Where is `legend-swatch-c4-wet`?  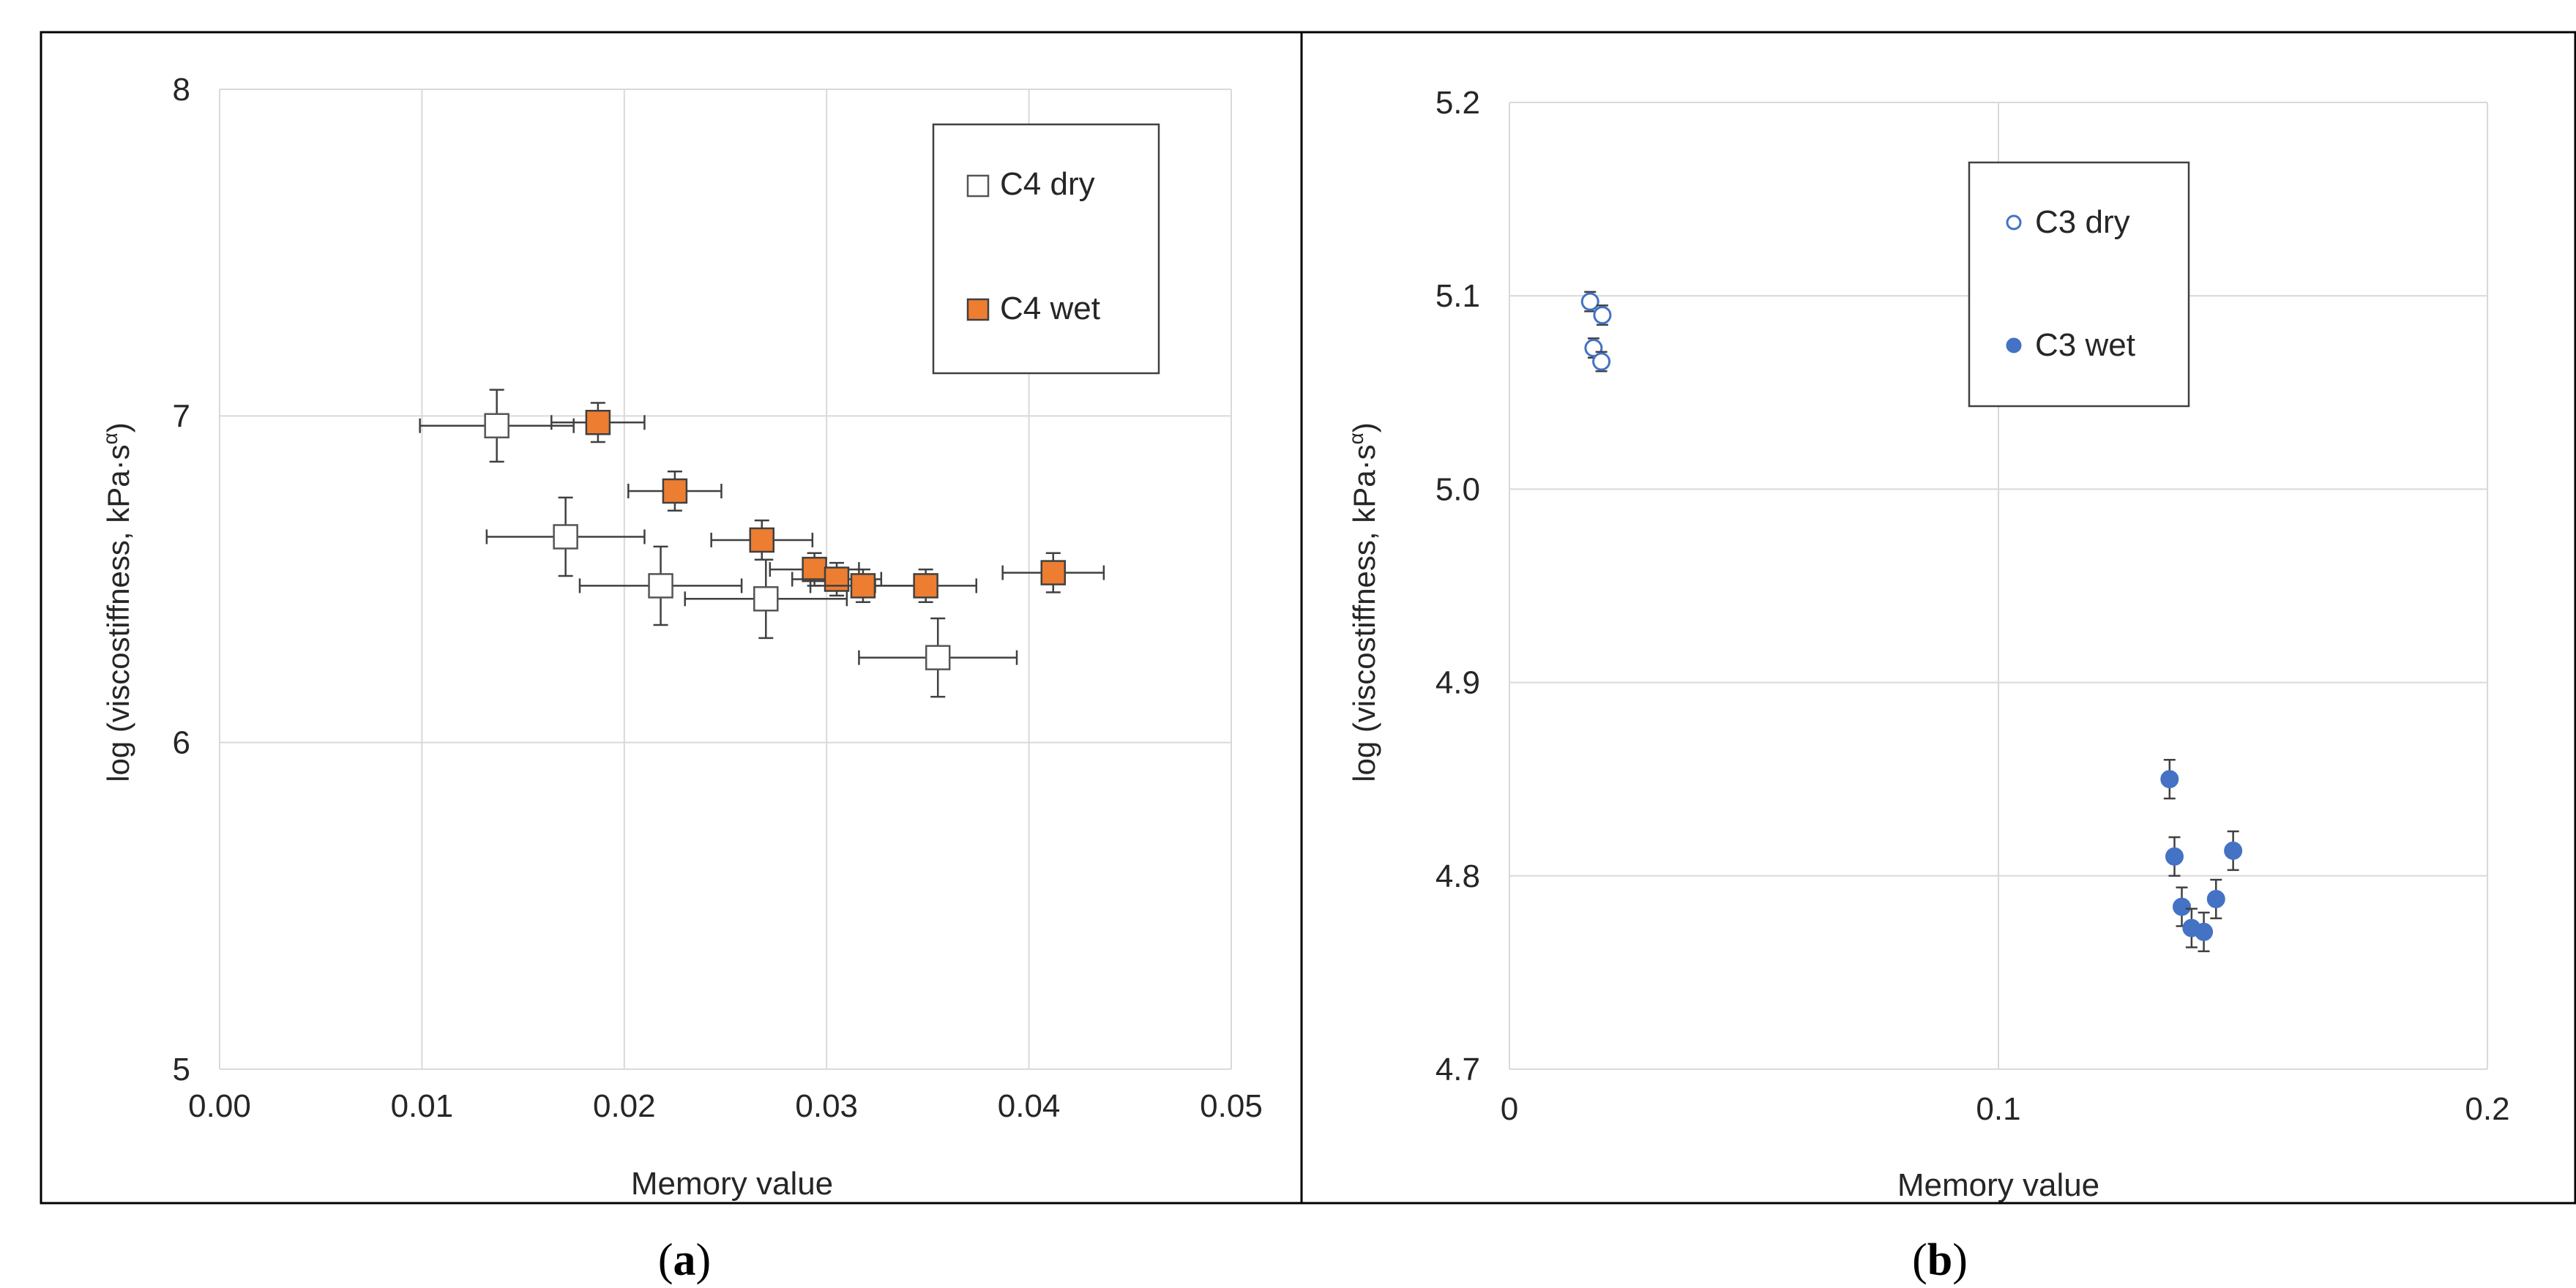 legend-swatch-c4-wet is located at coordinates (978, 309).